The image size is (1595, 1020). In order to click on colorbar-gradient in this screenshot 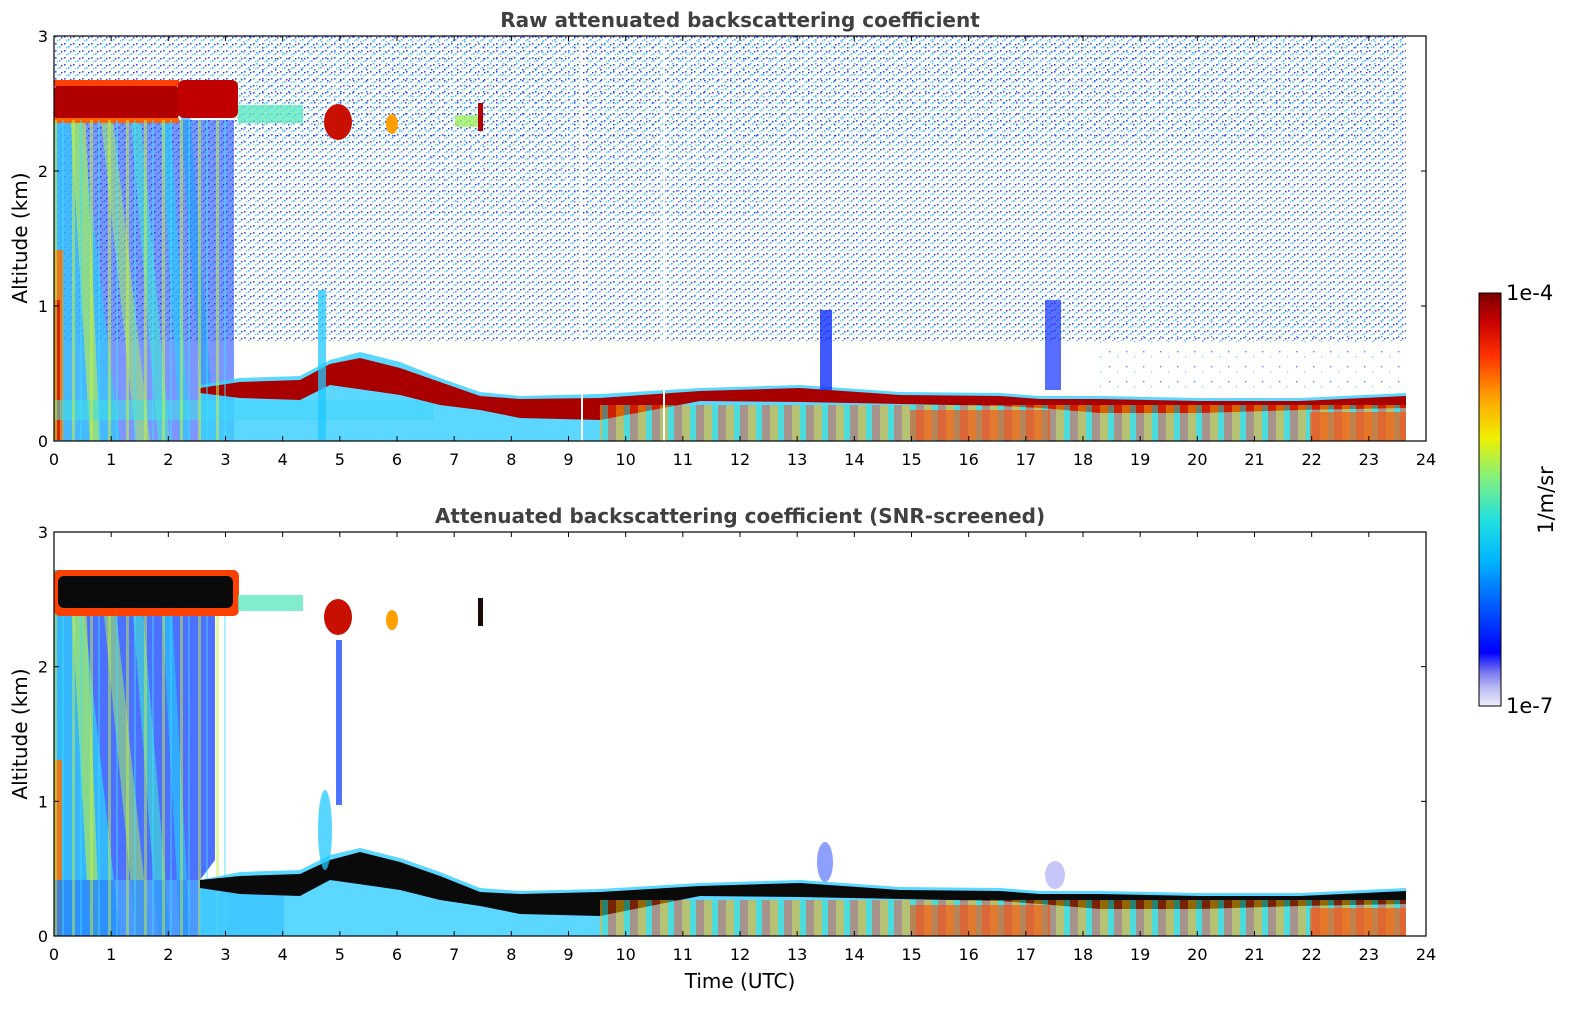, I will do `click(1490, 499)`.